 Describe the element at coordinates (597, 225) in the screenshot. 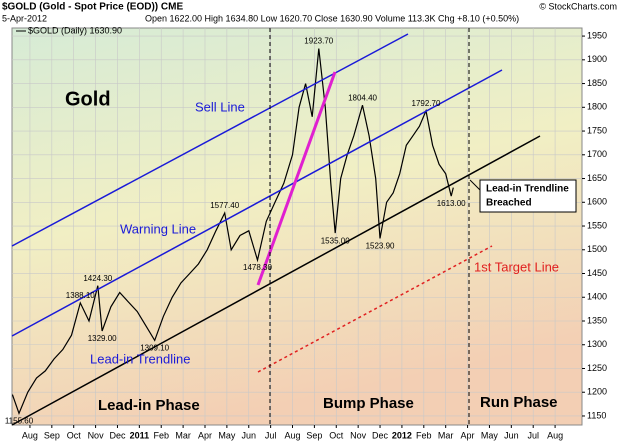

I see `y-tick-label: 1550` at that location.